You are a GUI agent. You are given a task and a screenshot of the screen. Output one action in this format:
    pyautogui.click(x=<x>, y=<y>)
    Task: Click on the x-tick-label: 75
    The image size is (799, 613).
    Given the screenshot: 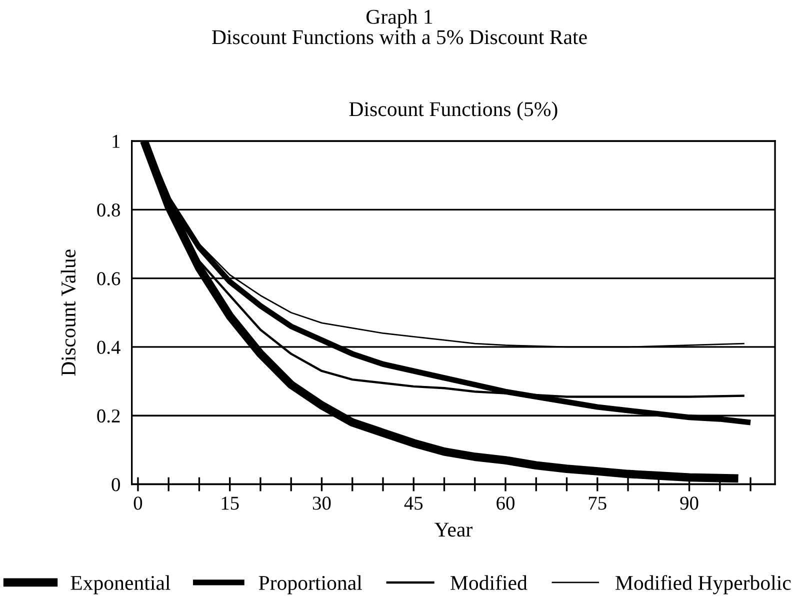 What is the action you would take?
    pyautogui.click(x=597, y=503)
    